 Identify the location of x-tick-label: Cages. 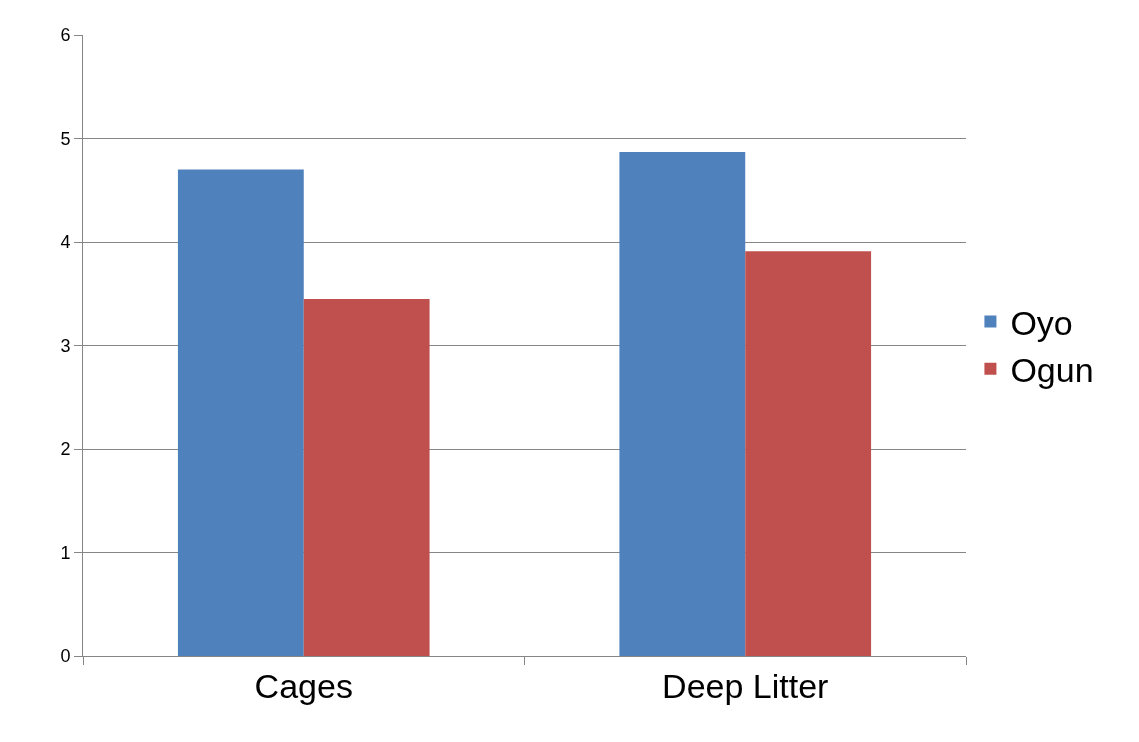
(303, 685).